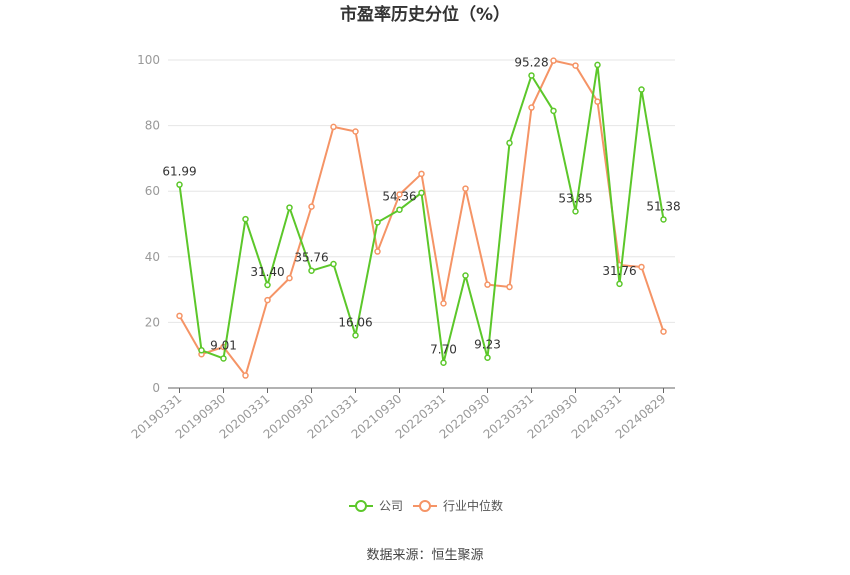 The image size is (850, 575). Describe the element at coordinates (355, 322) in the screenshot. I see `company-data-label: 16.06` at that location.